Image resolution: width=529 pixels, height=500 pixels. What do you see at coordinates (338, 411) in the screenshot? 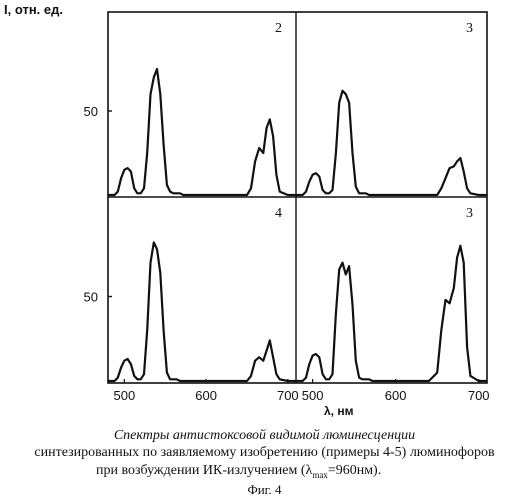
I see `x-axis-label: λ, нм` at bounding box center [338, 411].